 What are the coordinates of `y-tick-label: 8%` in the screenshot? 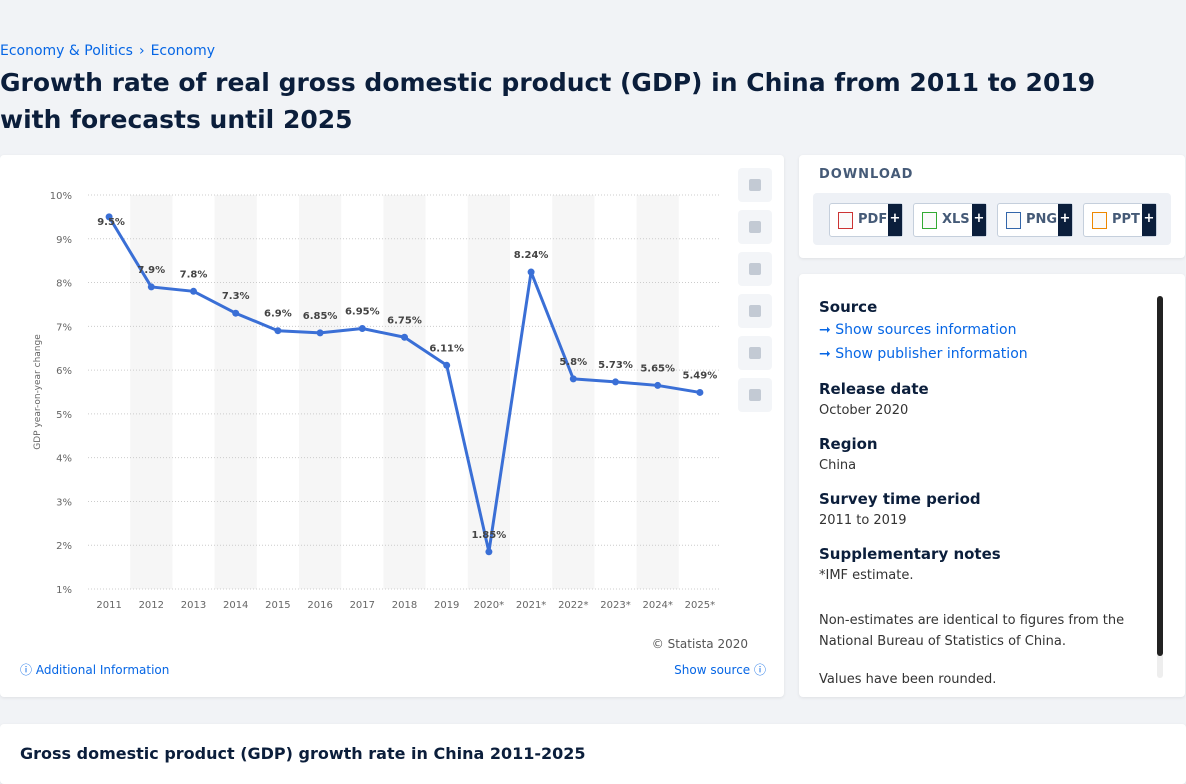 It's located at (64, 284).